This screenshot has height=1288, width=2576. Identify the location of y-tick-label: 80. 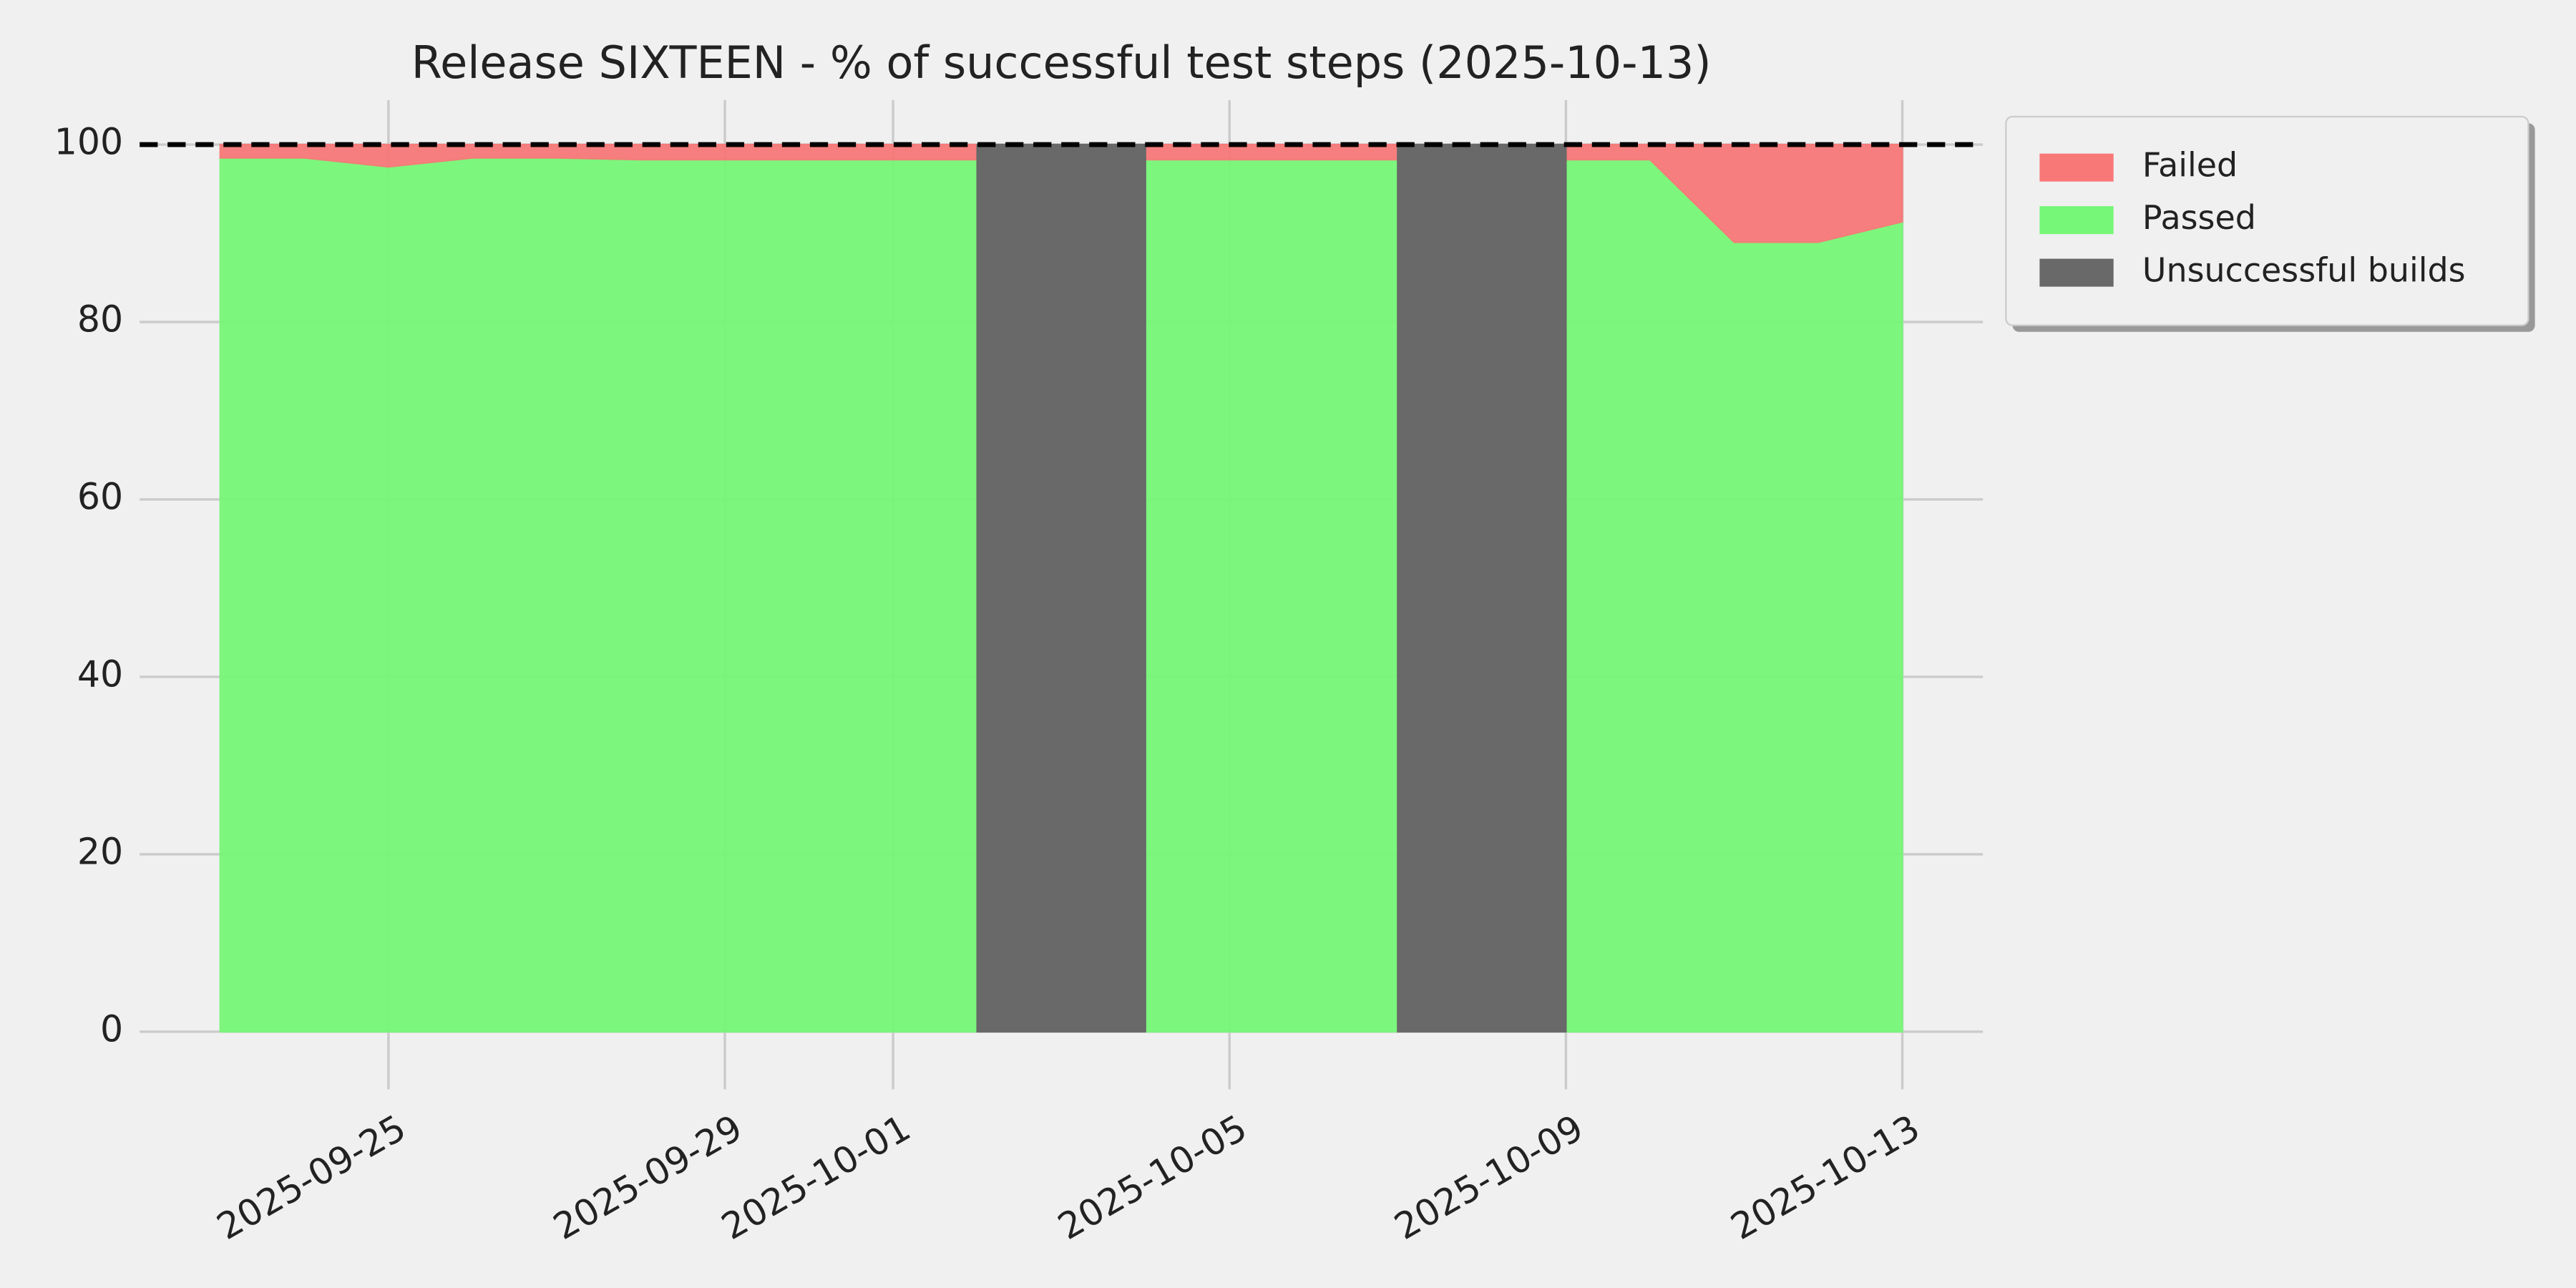
(100, 319).